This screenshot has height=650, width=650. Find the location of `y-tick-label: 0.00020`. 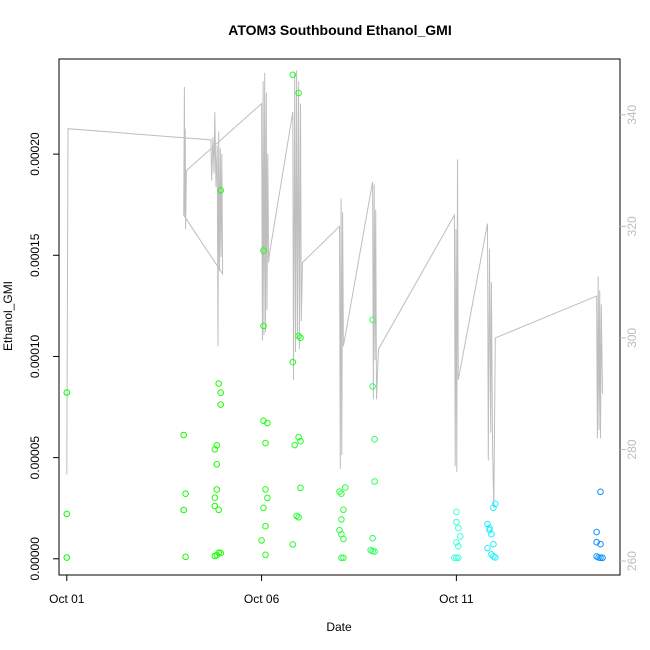

y-tick-label: 0.00020 is located at coordinates (35, 154).